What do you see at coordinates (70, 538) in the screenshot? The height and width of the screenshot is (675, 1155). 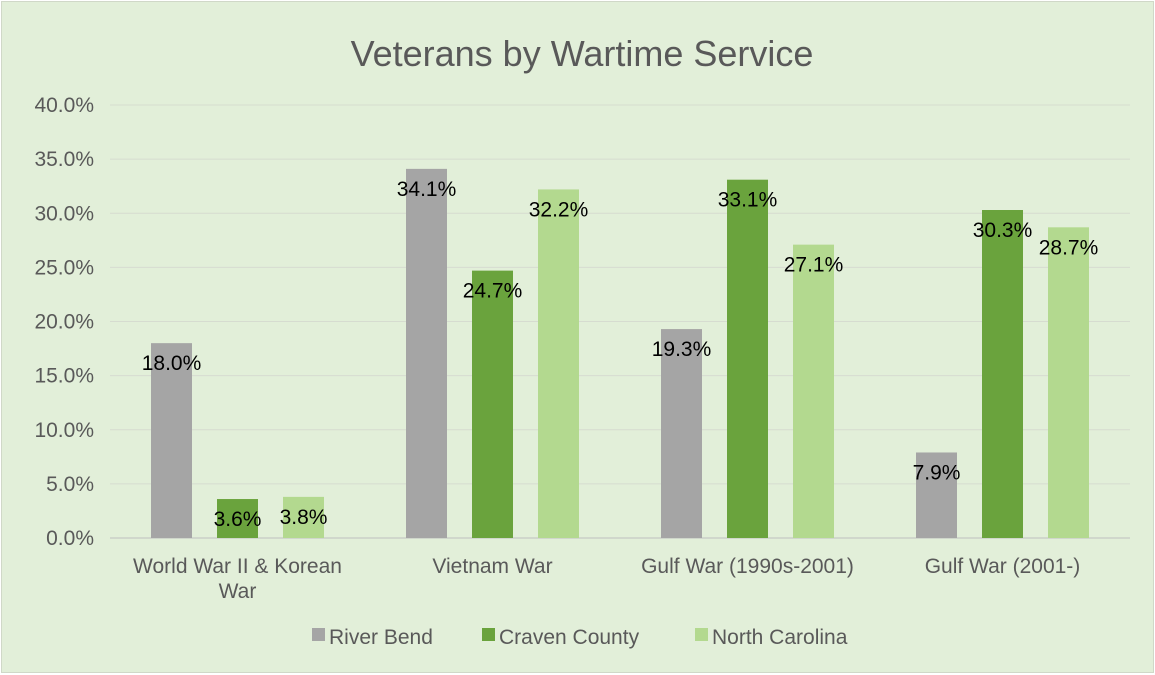 I see `y-tick-label: 0.0%` at bounding box center [70, 538].